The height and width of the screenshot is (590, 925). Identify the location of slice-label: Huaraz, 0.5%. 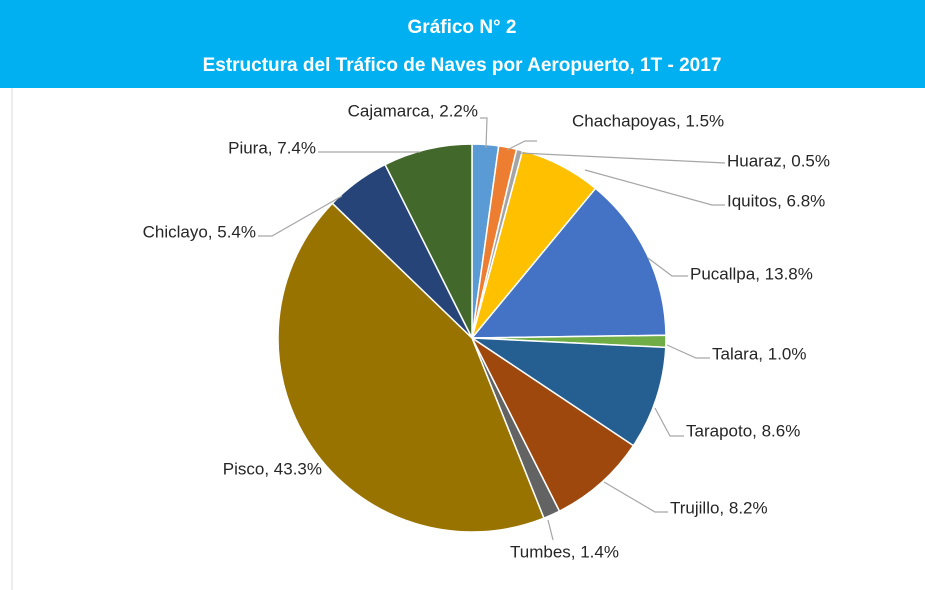
(778, 160).